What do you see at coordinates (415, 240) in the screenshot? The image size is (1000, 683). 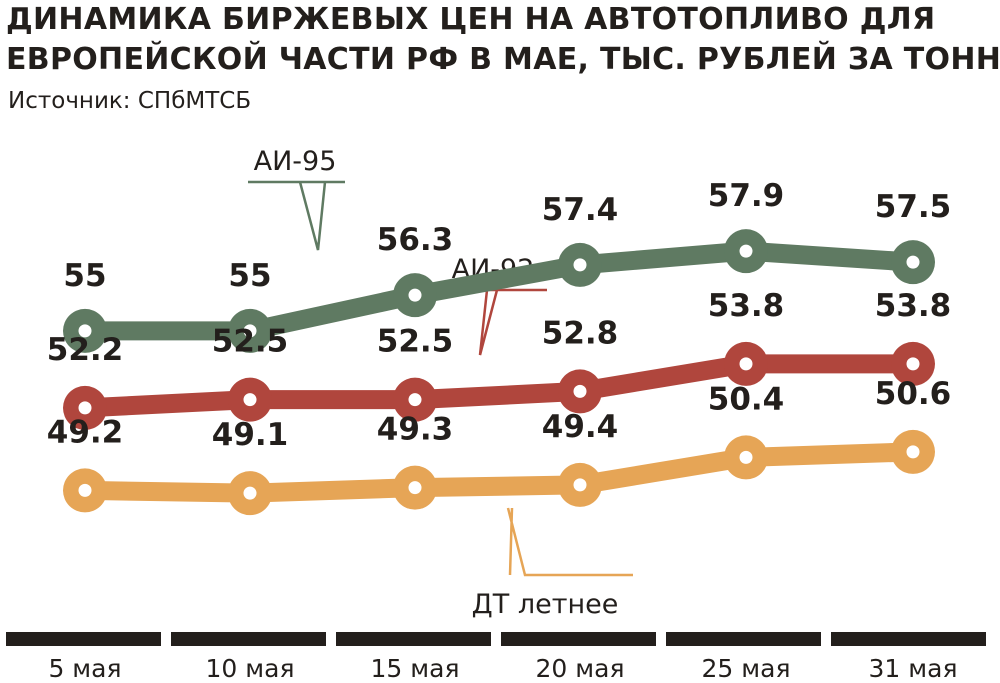 I see `data-label: 56.3` at bounding box center [415, 240].